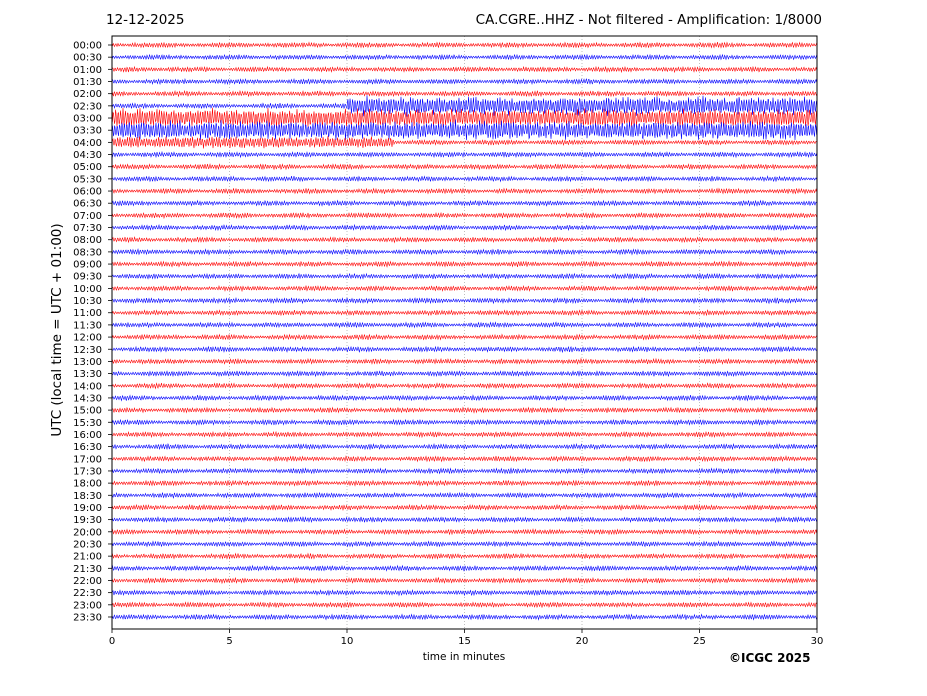 This screenshot has height=696, width=927. What do you see at coordinates (87, 544) in the screenshot?
I see `row-label: 20:30` at bounding box center [87, 544].